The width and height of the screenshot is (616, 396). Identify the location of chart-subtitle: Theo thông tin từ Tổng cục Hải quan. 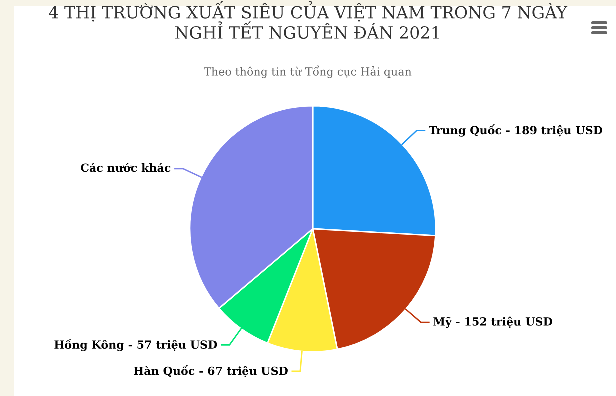
(308, 72).